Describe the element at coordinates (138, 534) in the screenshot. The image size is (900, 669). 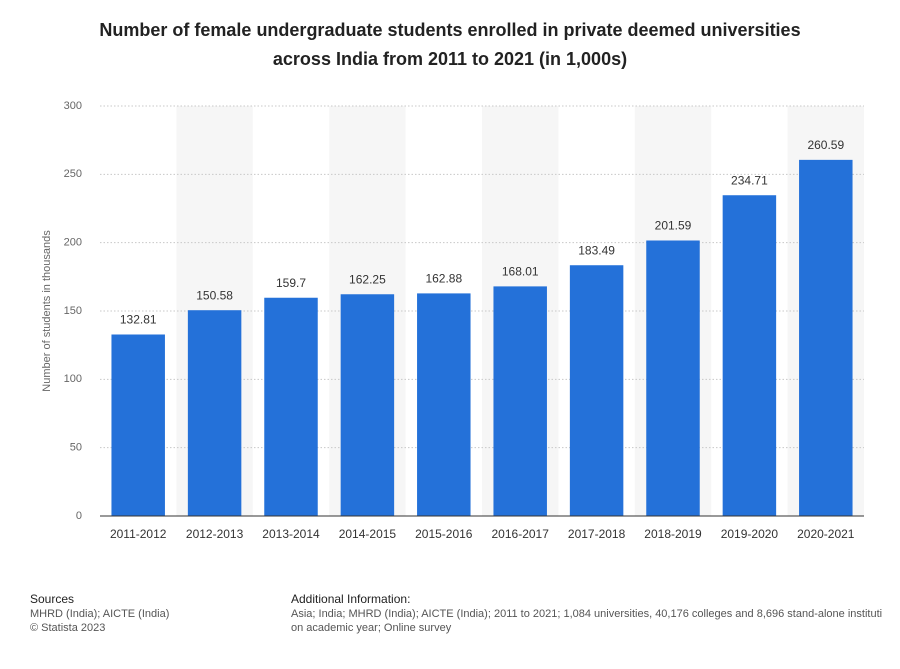
I see `x-tick-label: 2011-2012` at that location.